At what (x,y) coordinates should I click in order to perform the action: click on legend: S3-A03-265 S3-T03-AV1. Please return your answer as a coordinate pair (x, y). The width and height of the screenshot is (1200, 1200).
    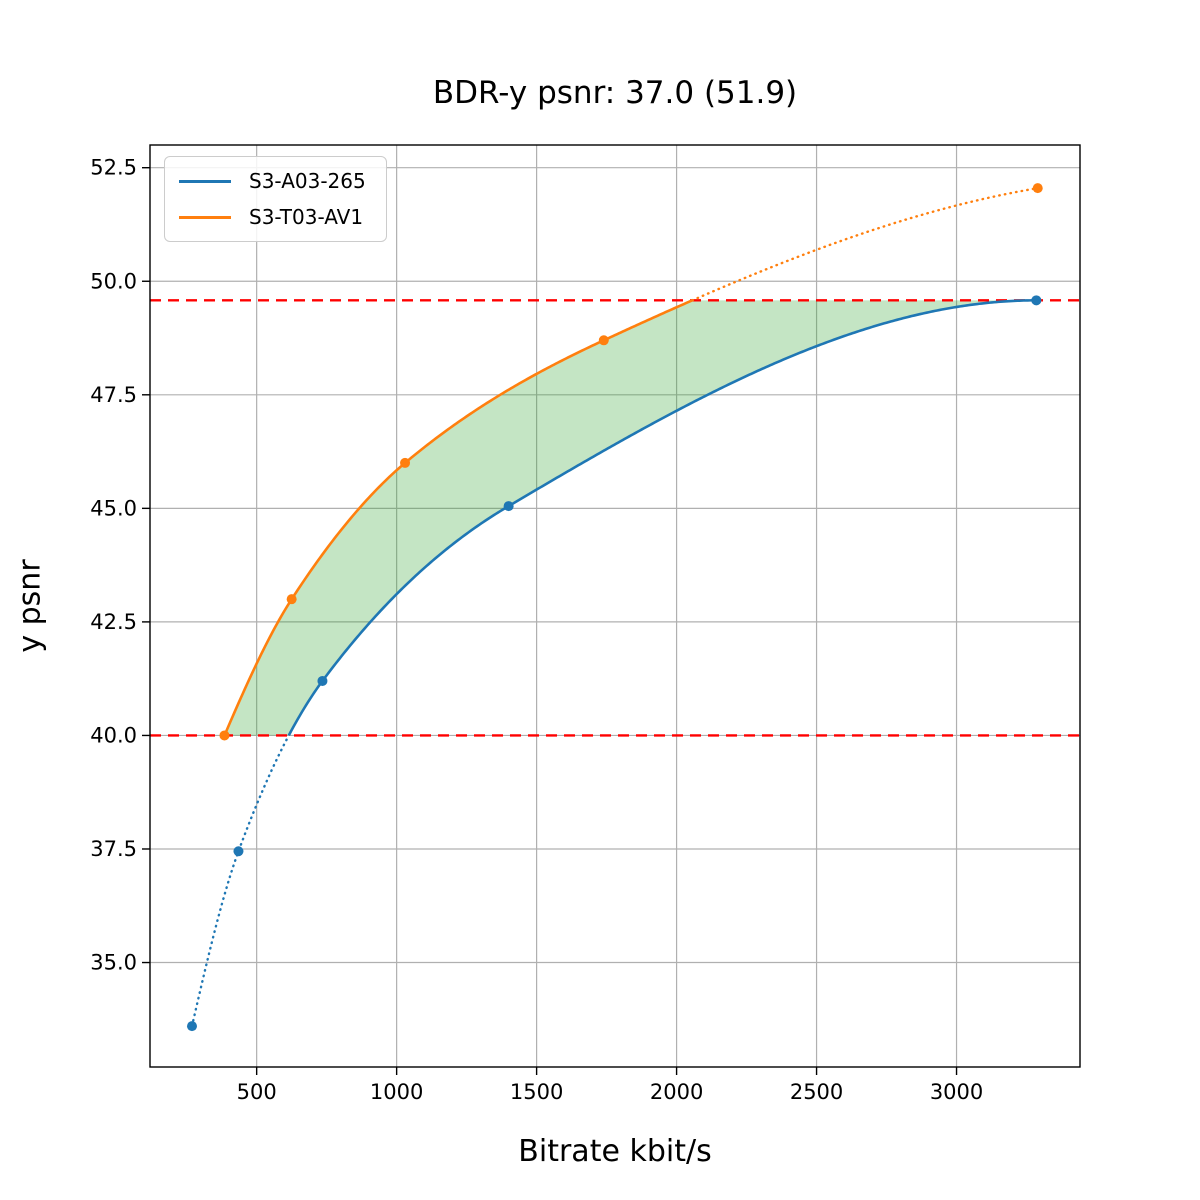
    Looking at the image, I should click on (275, 199).